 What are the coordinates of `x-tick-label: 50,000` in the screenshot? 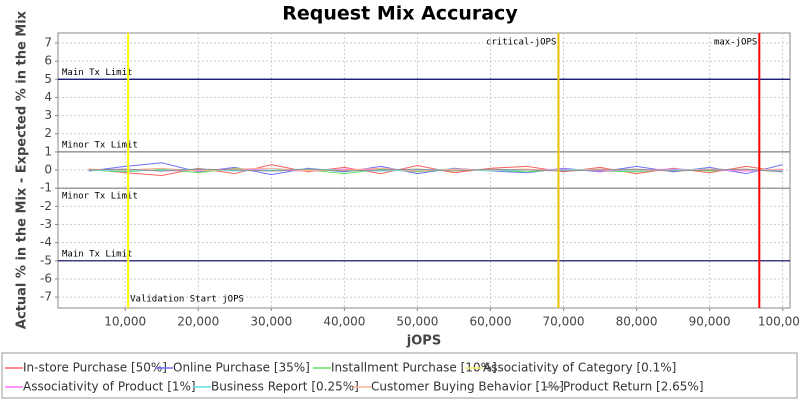 It's located at (417, 322).